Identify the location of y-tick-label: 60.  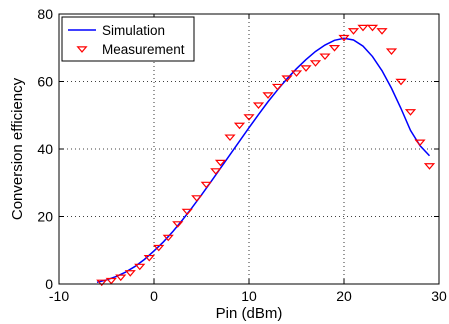
(45, 82).